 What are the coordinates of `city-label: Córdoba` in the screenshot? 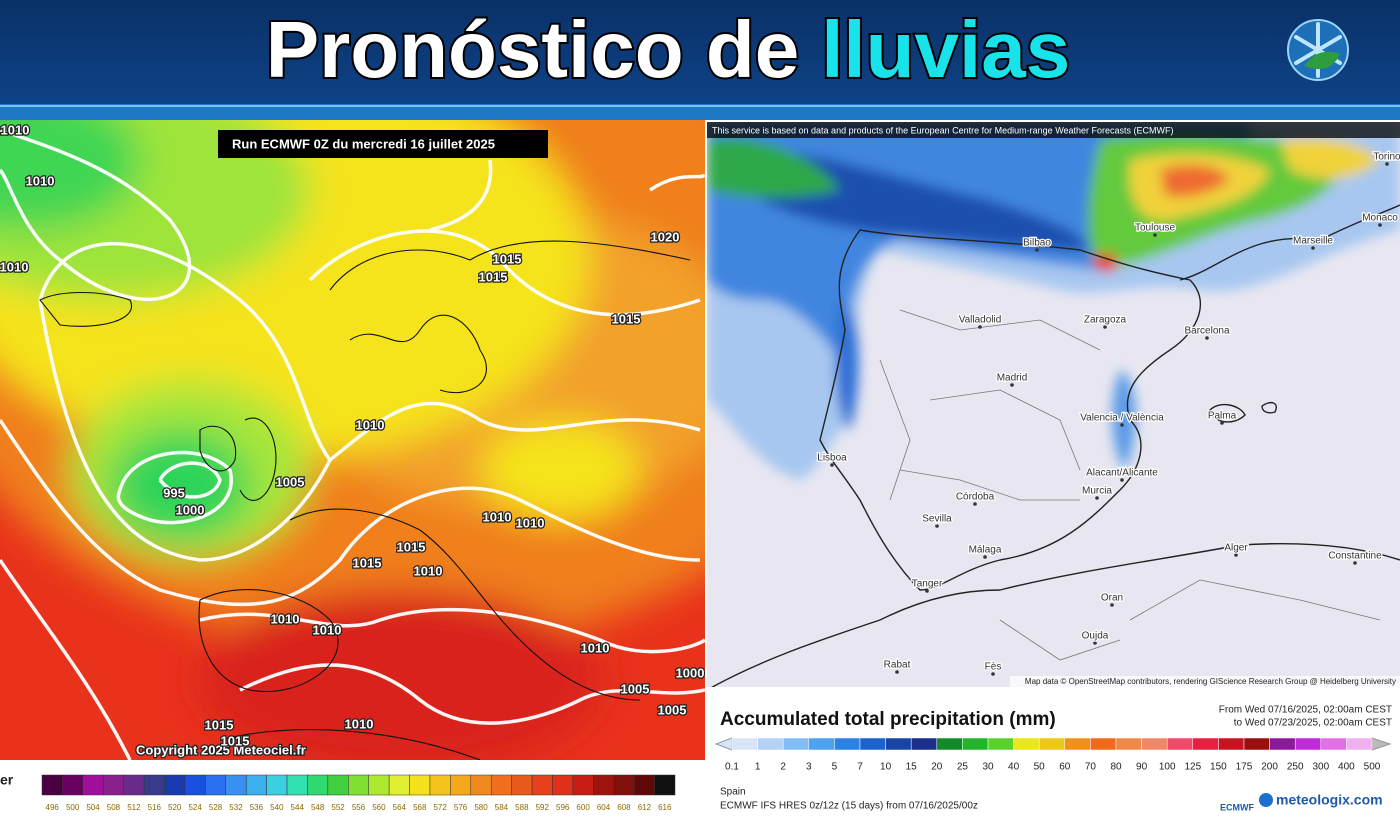 It's located at (975, 497).